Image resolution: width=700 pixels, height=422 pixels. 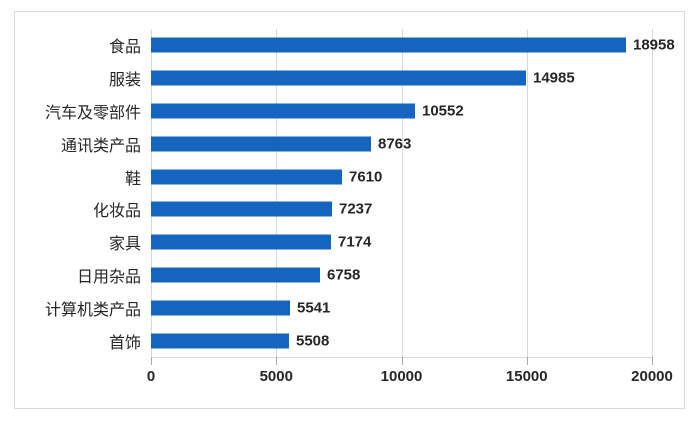 I want to click on value-label: 14985, so click(x=554, y=78).